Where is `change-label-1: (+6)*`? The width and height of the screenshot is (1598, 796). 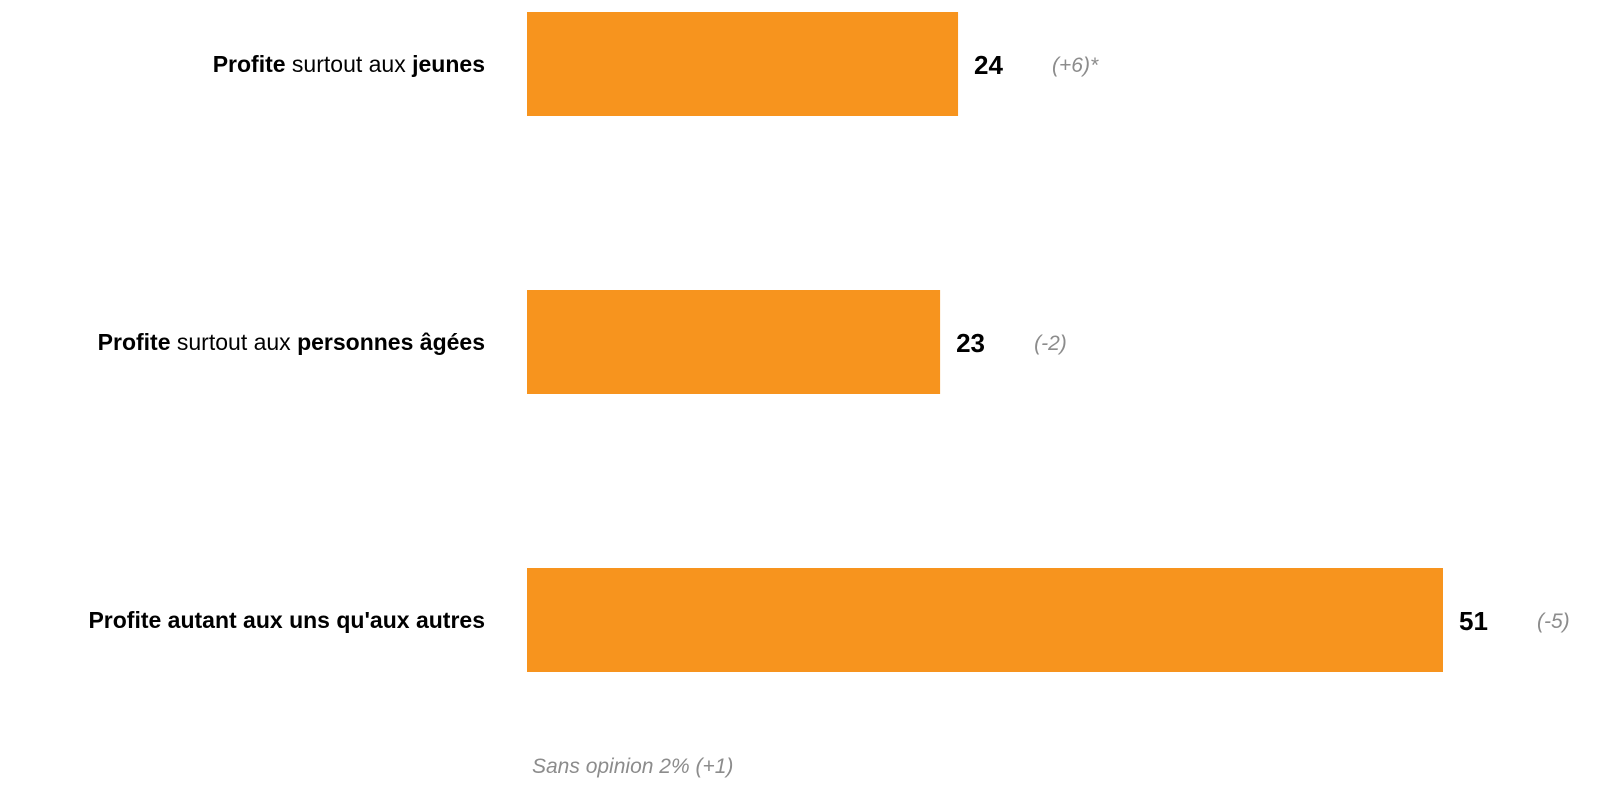 change-label-1: (+6)* is located at coordinates (1075, 65).